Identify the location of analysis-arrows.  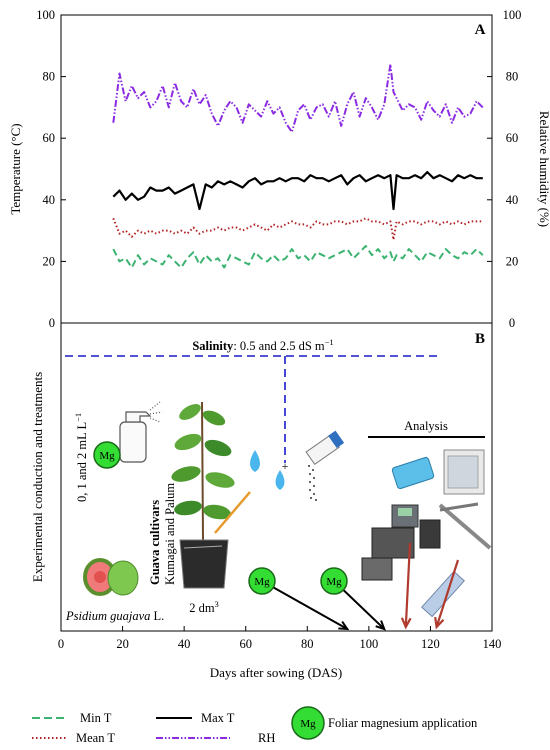
(430, 586).